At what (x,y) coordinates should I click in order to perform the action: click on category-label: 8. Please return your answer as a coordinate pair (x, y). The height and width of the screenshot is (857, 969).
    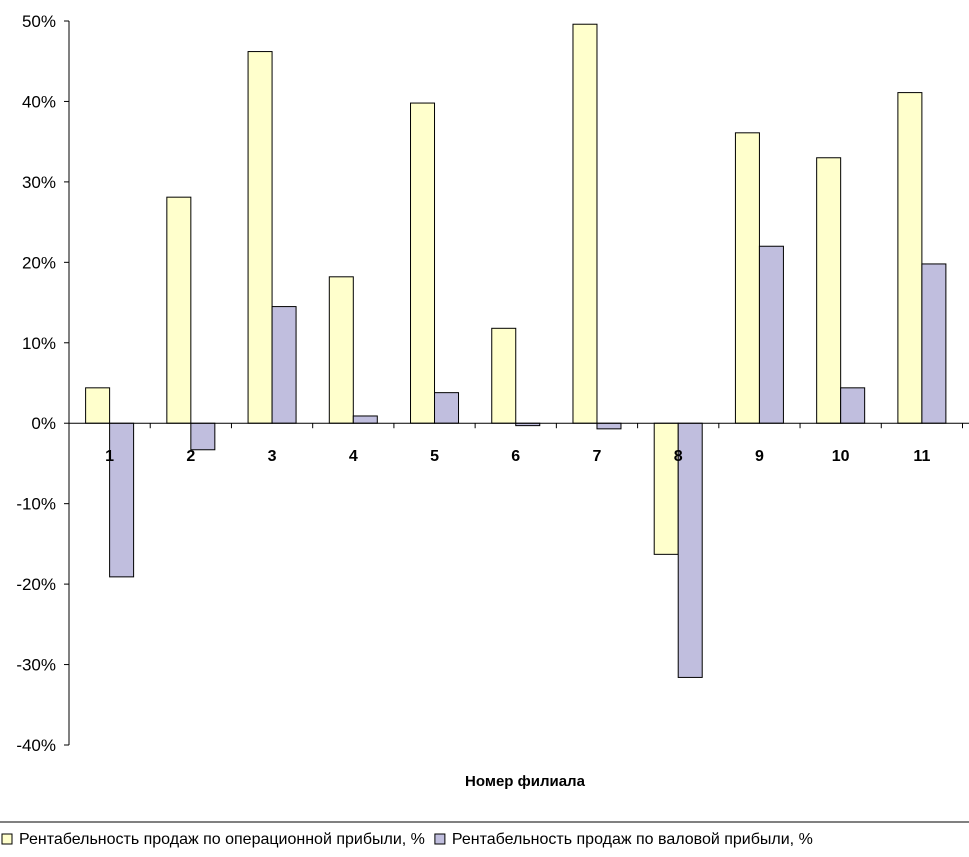
    Looking at the image, I should click on (678, 456).